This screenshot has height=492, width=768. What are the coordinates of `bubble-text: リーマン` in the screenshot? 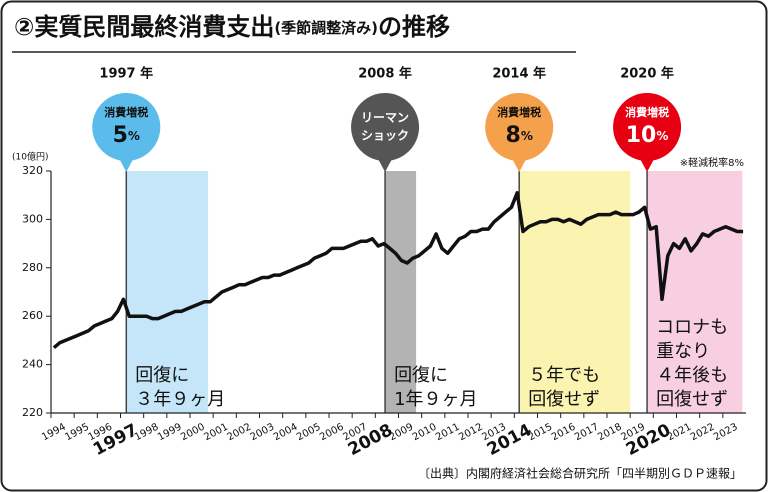 It's located at (385, 118).